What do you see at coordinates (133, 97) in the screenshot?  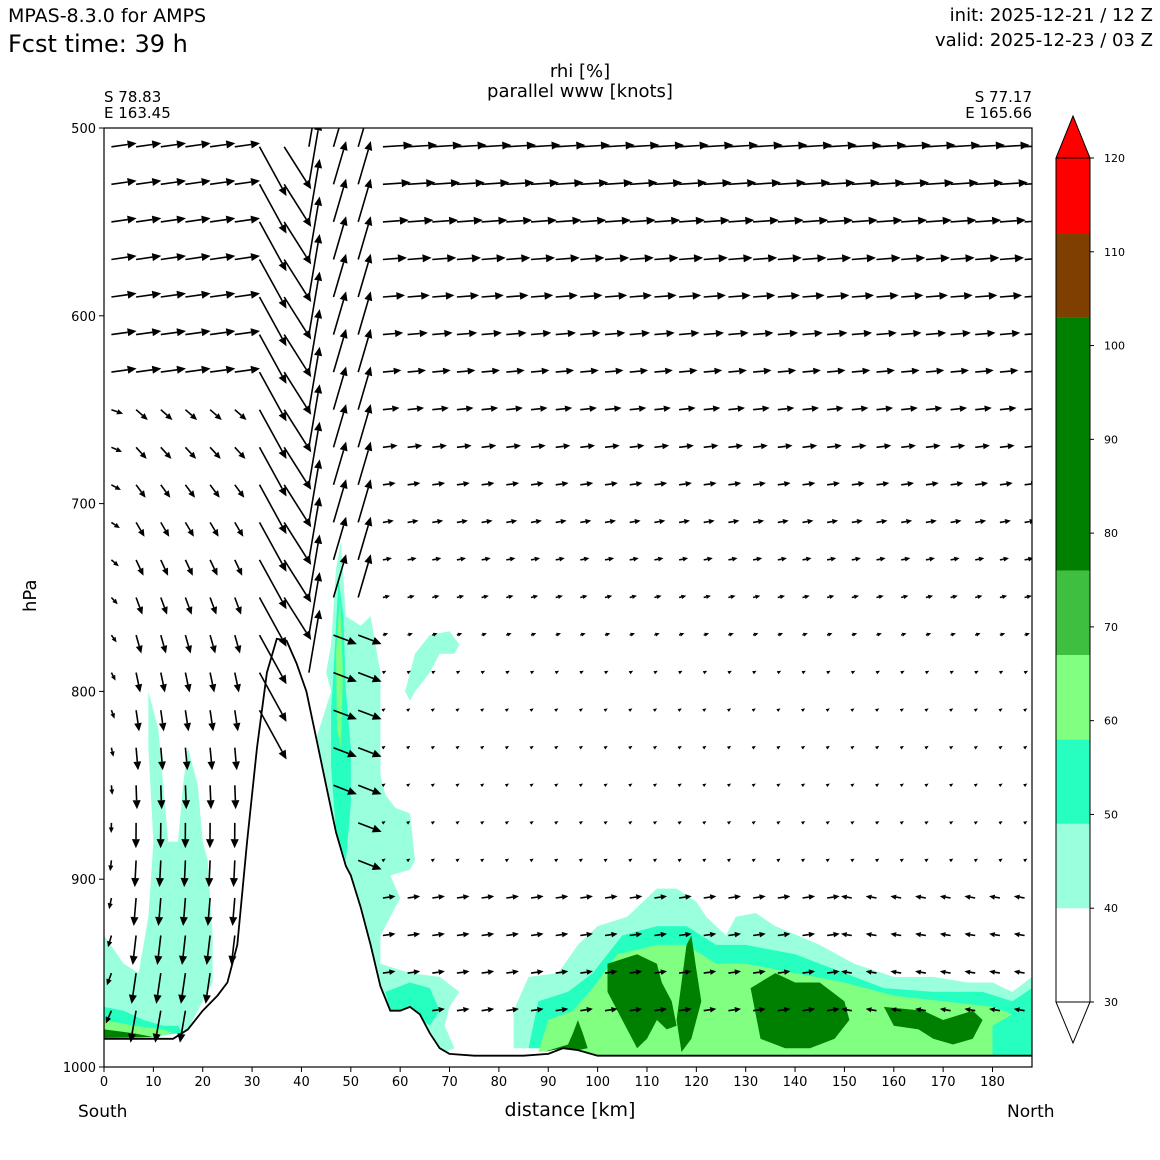 I see `start-lat: S 78.83` at bounding box center [133, 97].